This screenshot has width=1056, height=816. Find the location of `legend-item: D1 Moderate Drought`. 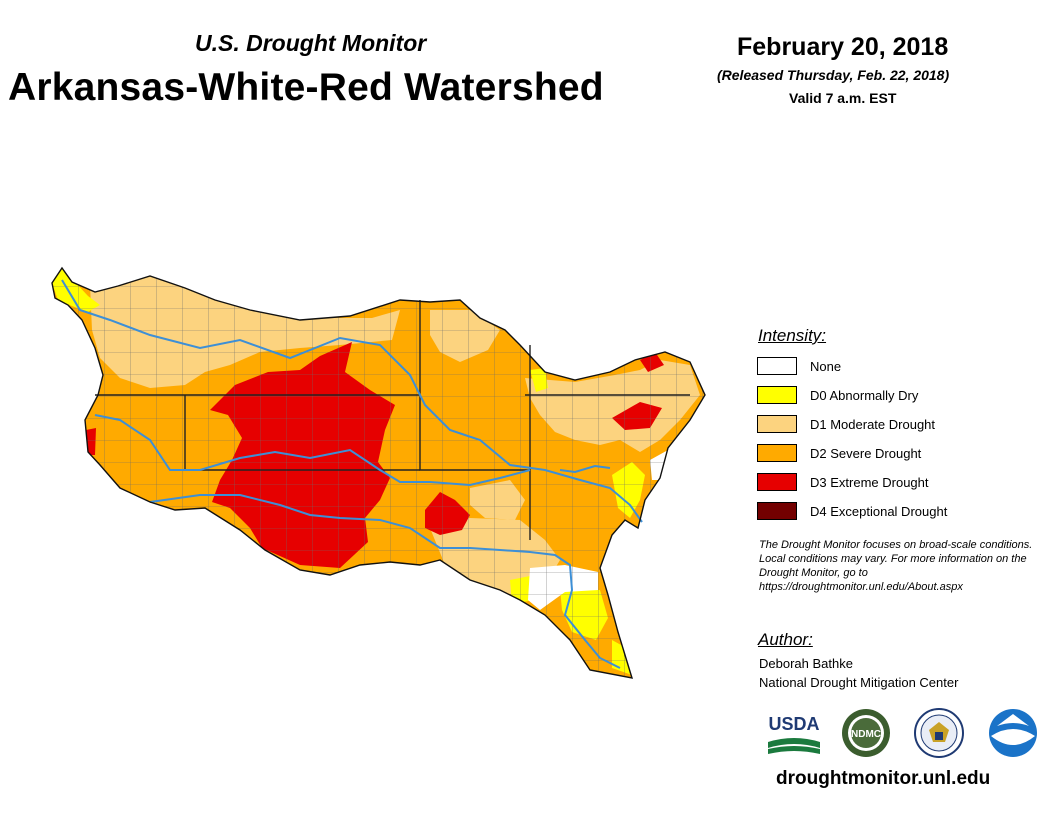

legend-item: D1 Moderate Drought is located at coordinates (846, 424).